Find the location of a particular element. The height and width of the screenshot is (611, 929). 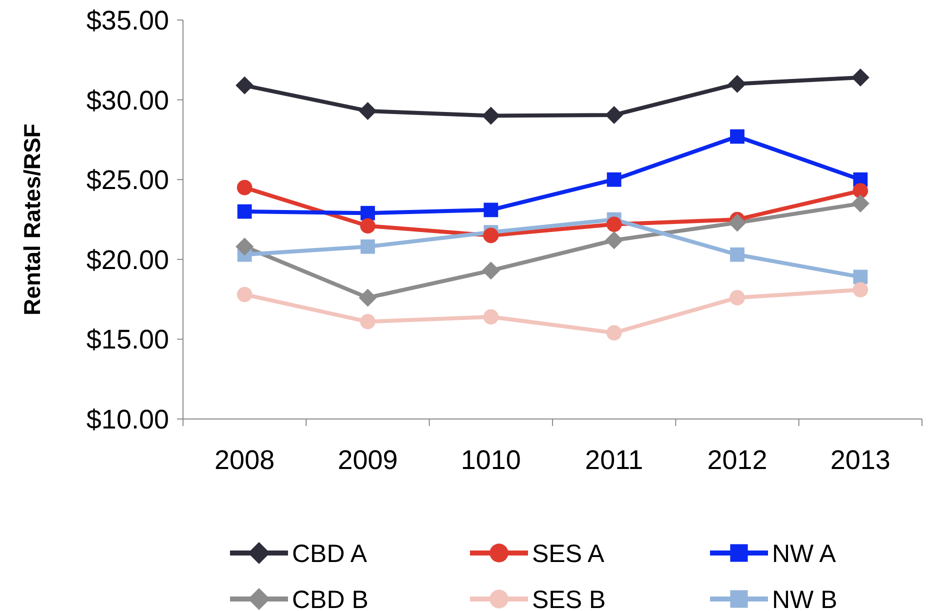

x-tick-label: 2009 is located at coordinates (368, 460).